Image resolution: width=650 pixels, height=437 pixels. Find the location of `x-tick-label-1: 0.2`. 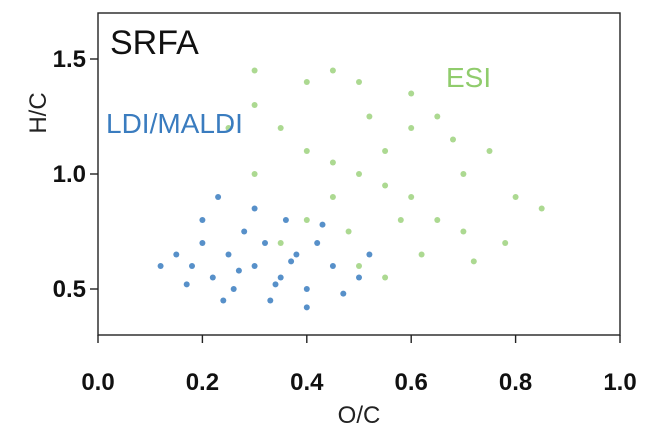

x-tick-label-1: 0.2 is located at coordinates (202, 382).